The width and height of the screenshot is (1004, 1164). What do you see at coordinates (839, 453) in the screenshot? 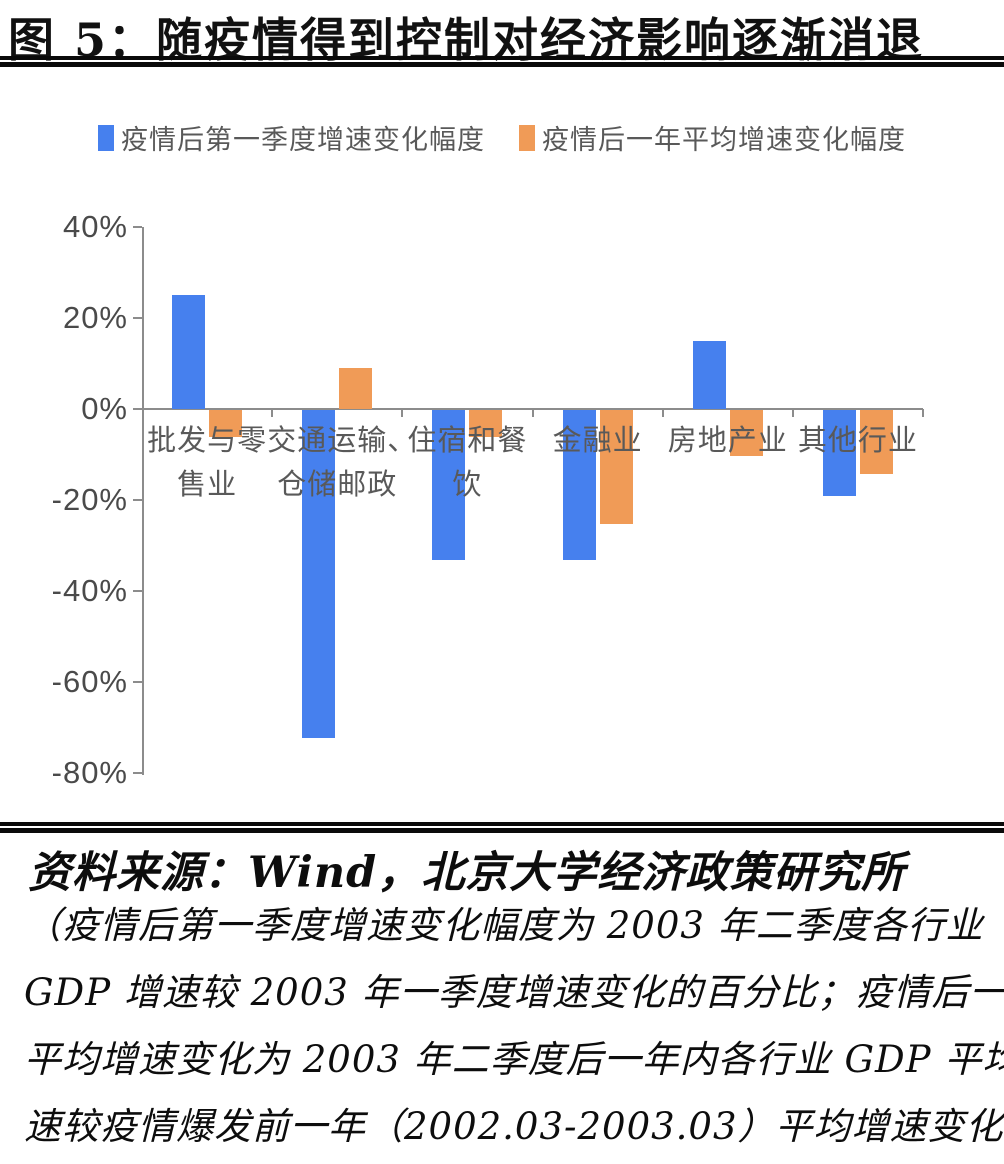
I see `bar-series1-其他行业` at bounding box center [839, 453].